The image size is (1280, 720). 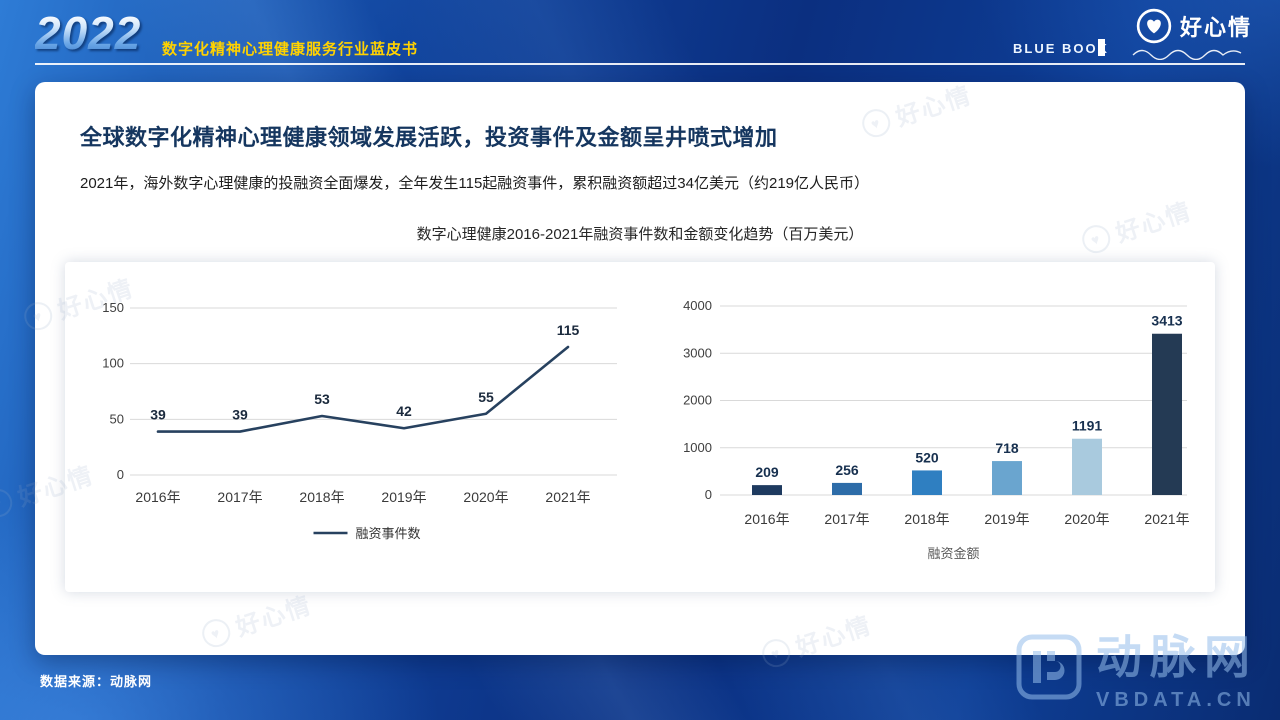 What do you see at coordinates (96, 681) in the screenshot?
I see `data-source: 数据来源：动脉网` at bounding box center [96, 681].